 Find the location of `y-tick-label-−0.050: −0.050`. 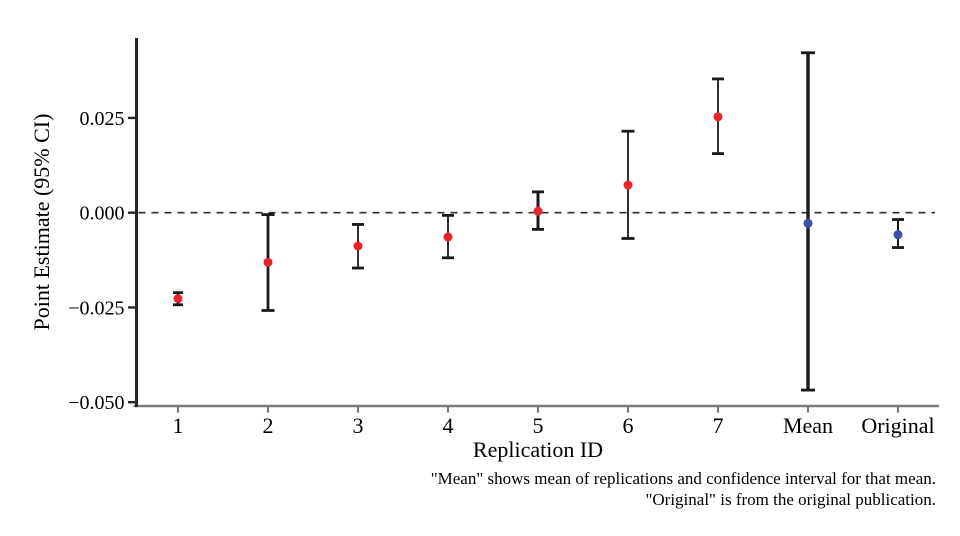

y-tick-label-−0.050: −0.050 is located at coordinates (96, 403).